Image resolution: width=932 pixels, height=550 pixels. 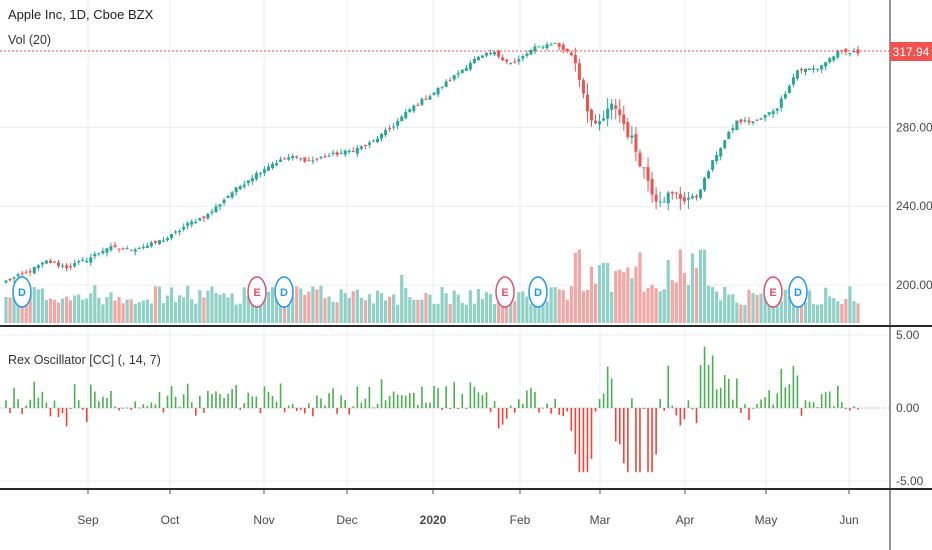 What do you see at coordinates (284, 293) in the screenshot?
I see `dividend-marker-label: D` at bounding box center [284, 293].